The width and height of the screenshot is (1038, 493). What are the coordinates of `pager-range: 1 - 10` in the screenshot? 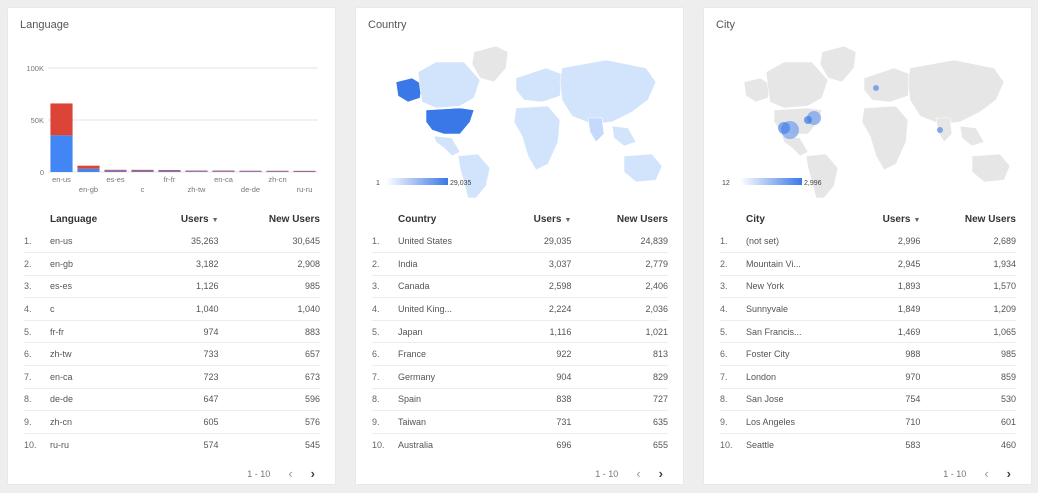 It's located at (955, 473).